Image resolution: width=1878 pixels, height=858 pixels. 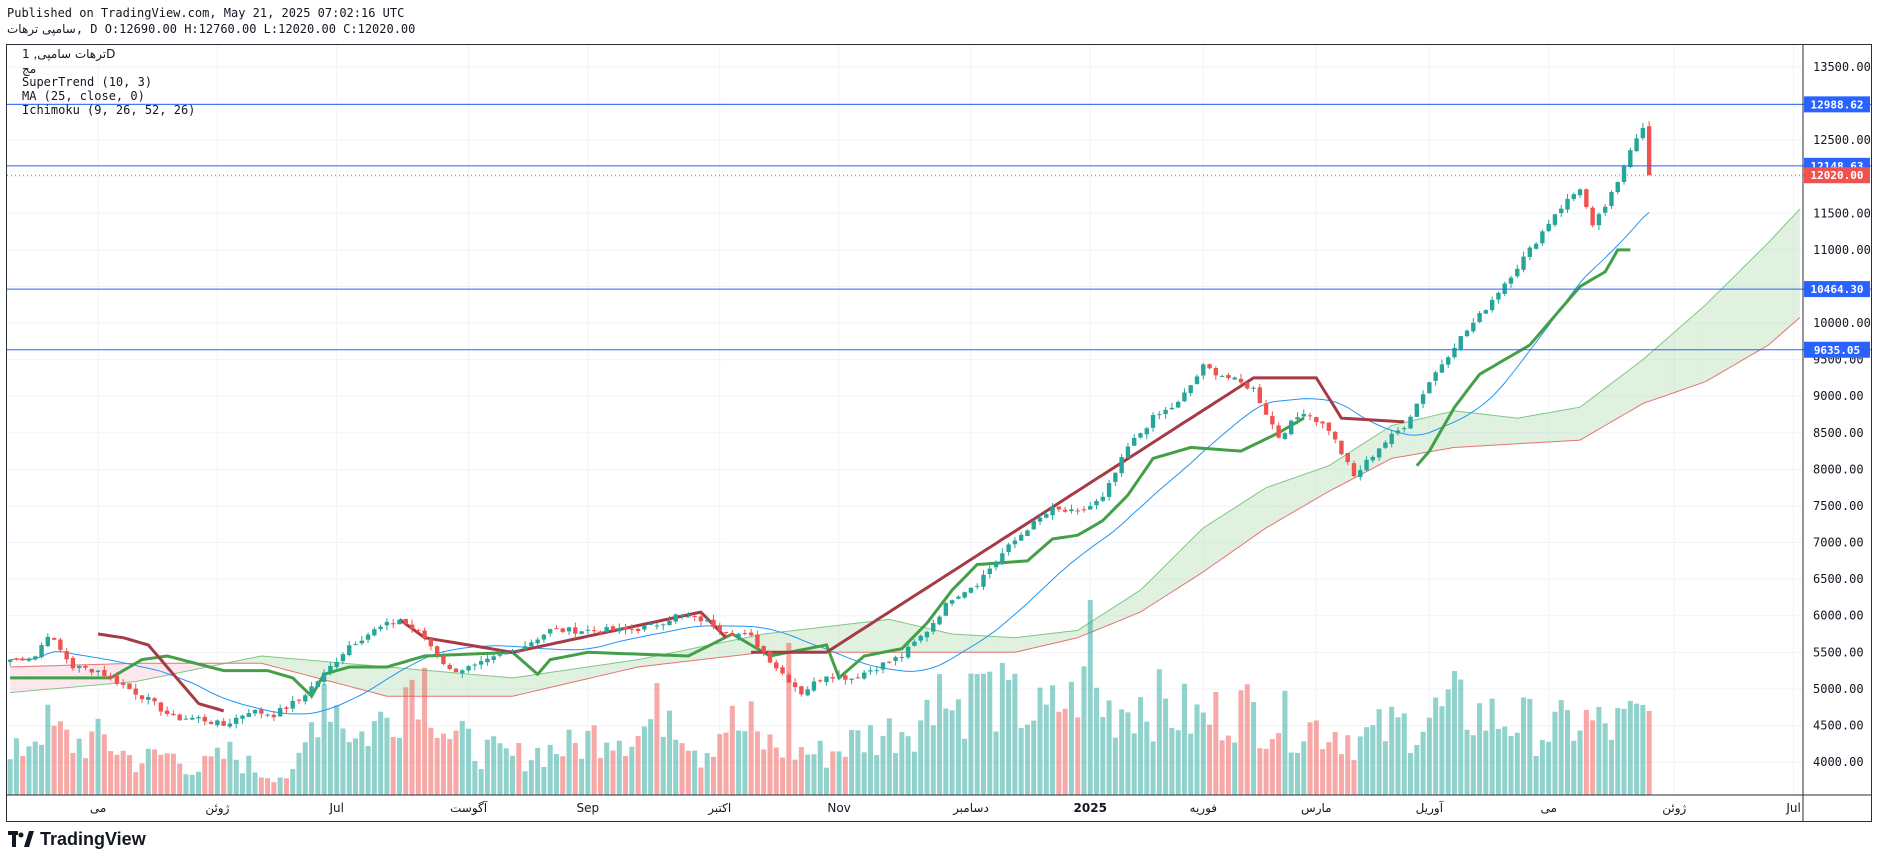 What do you see at coordinates (1792, 808) in the screenshot?
I see `x-tick-label: Jul` at bounding box center [1792, 808].